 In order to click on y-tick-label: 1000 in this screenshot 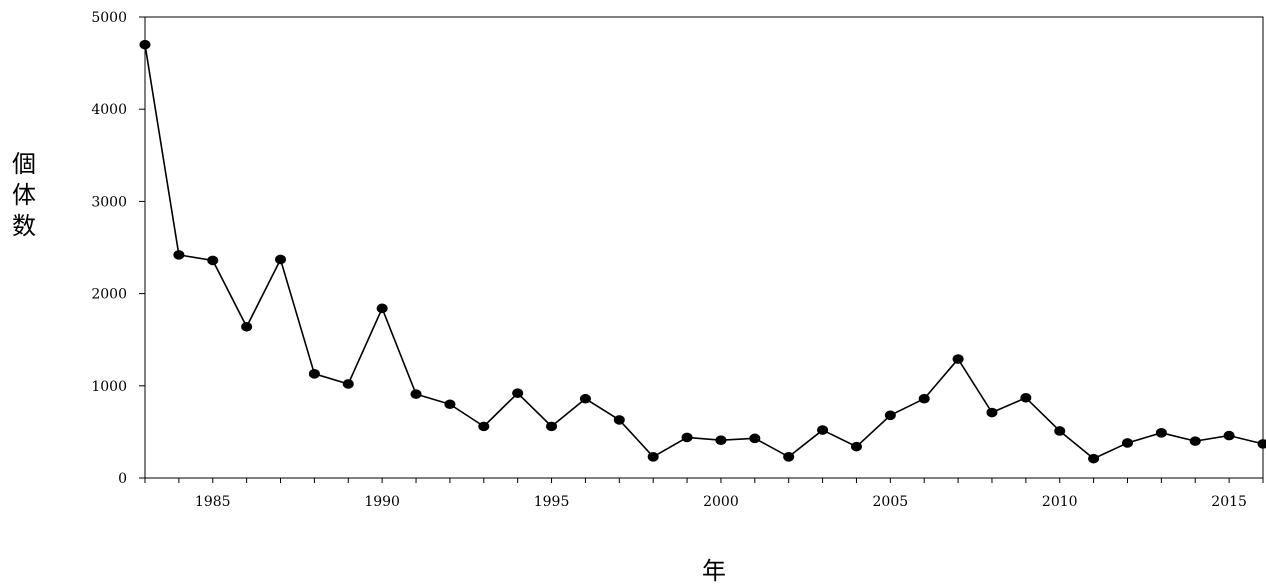, I will do `click(109, 387)`.